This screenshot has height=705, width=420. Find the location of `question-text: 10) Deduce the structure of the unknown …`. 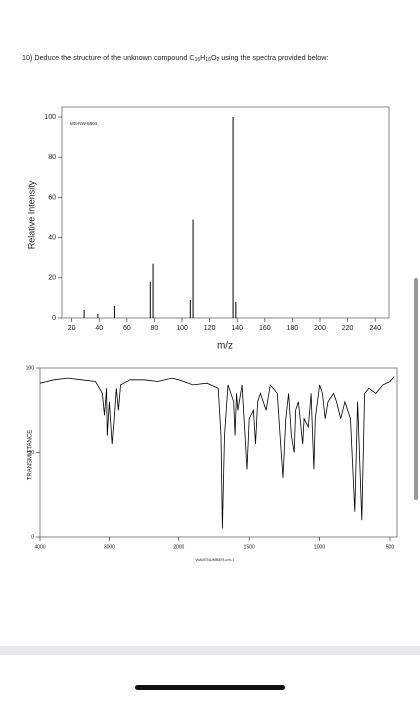

question-text: 10) Deduce the structure of the unknown … is located at coordinates (108, 57).